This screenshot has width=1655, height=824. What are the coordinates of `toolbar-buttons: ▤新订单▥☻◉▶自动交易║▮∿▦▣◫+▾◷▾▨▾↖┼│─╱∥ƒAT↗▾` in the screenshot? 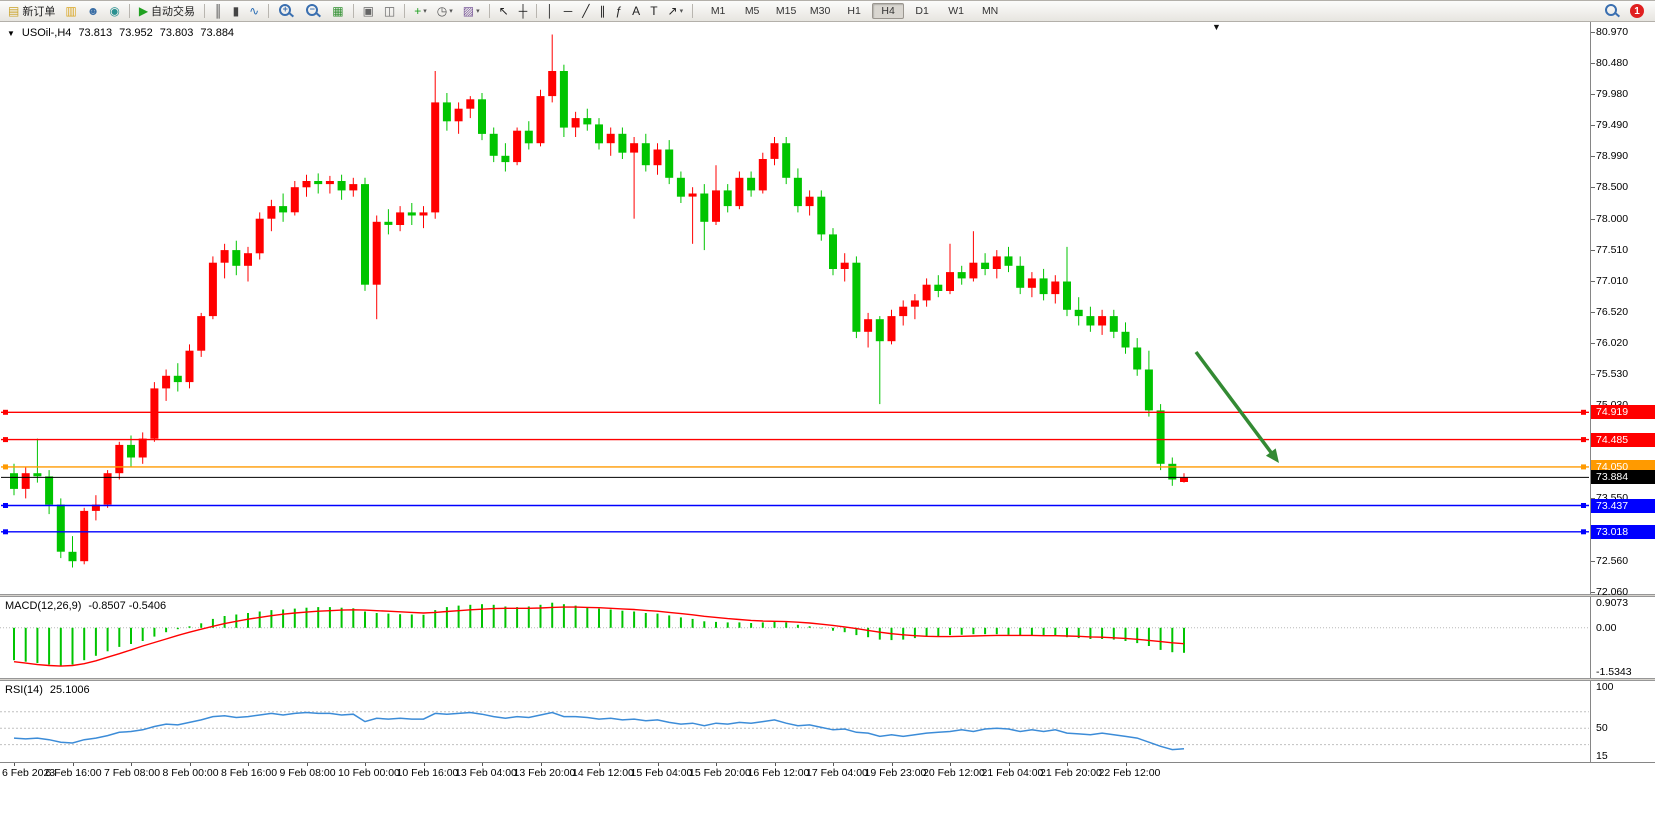 It's located at (350, 11).